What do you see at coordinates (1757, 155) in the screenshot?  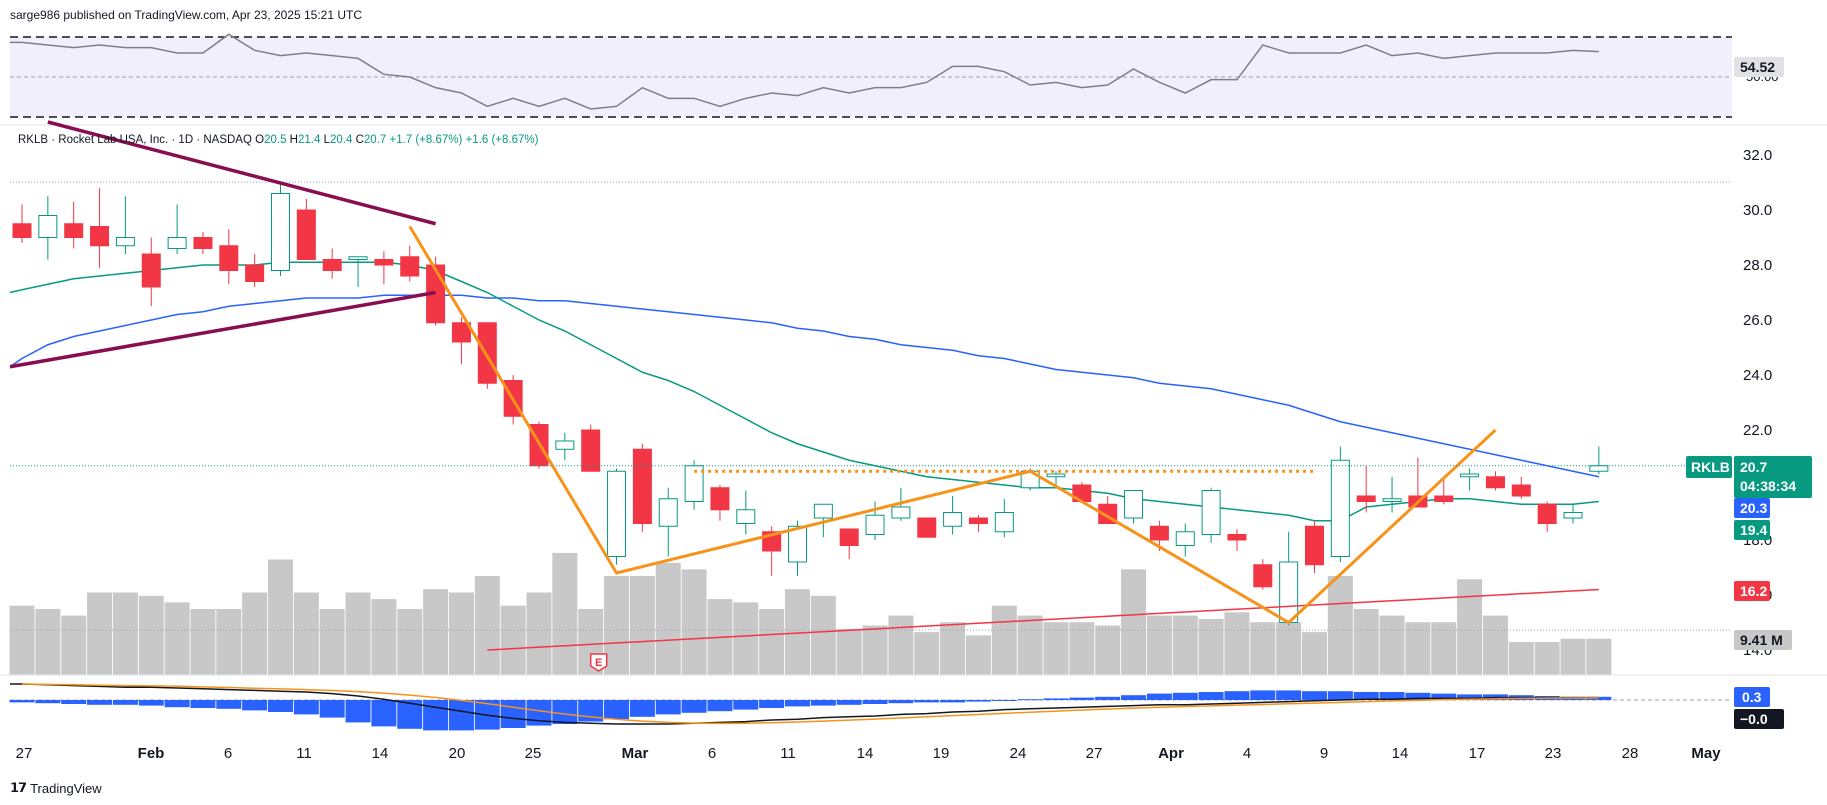 I see `price-tick-label: 32.0` at bounding box center [1757, 155].